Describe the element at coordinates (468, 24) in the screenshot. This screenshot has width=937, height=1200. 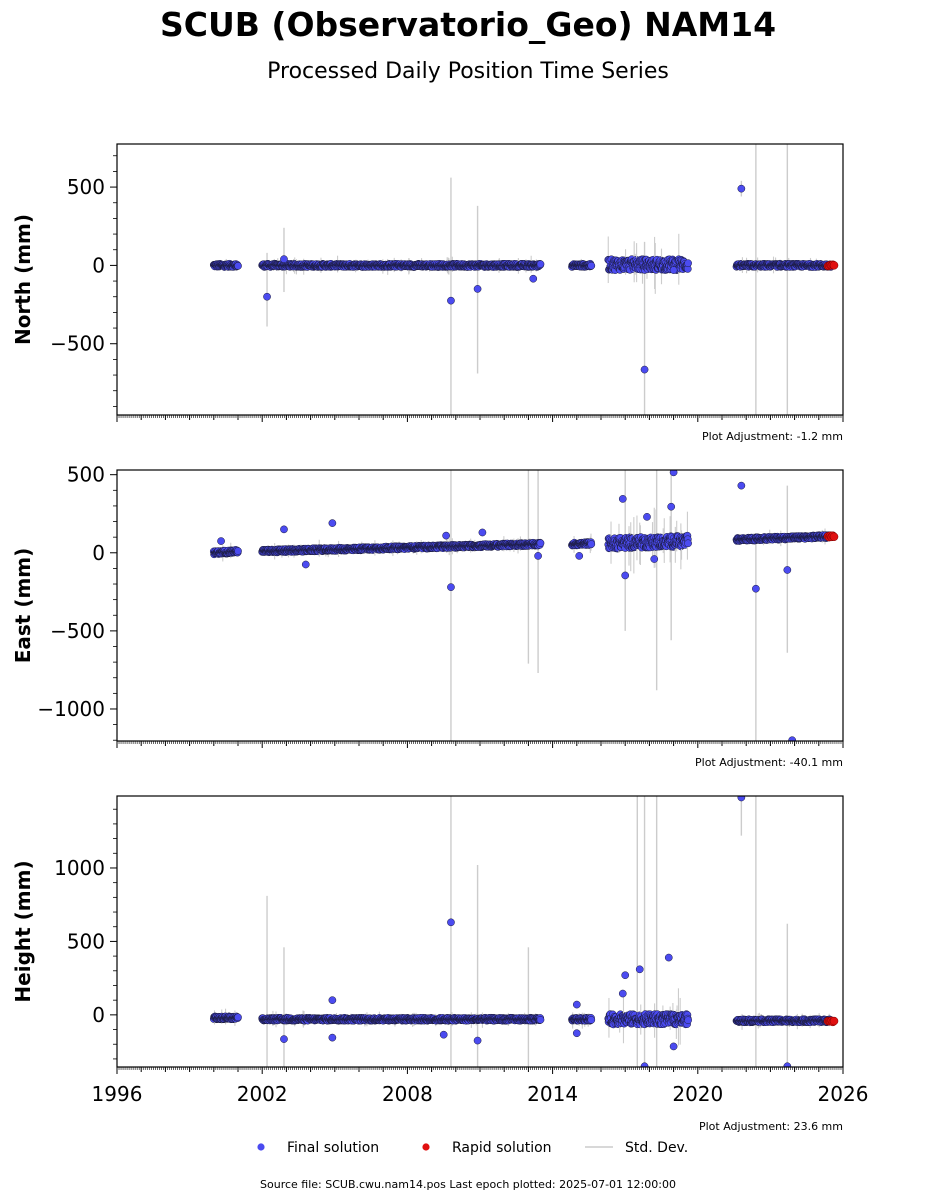
I see `chart-title: SCUB (Observatorio_Geo) NAM14` at that location.